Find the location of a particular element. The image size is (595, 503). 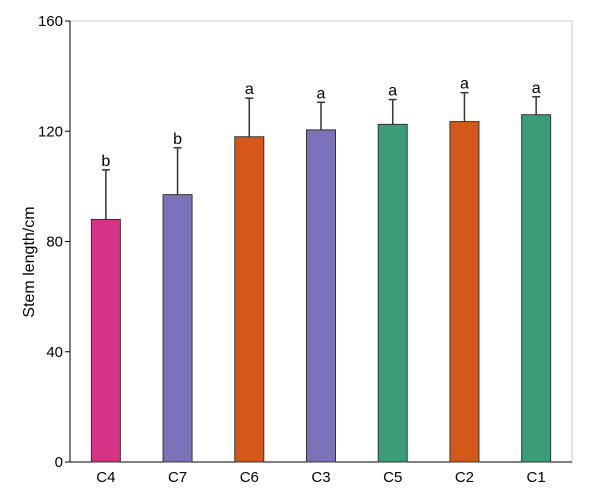

y-tick-label: 0 is located at coordinates (59, 462).